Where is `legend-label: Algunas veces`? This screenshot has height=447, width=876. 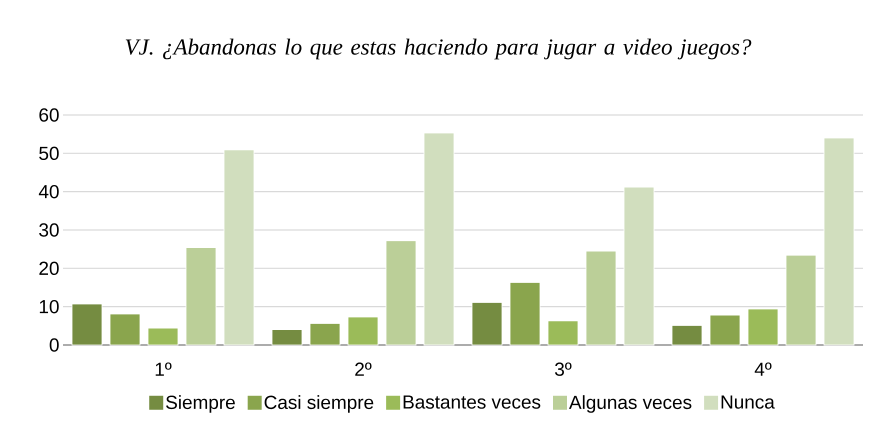 legend-label: Algunas veces is located at coordinates (630, 404).